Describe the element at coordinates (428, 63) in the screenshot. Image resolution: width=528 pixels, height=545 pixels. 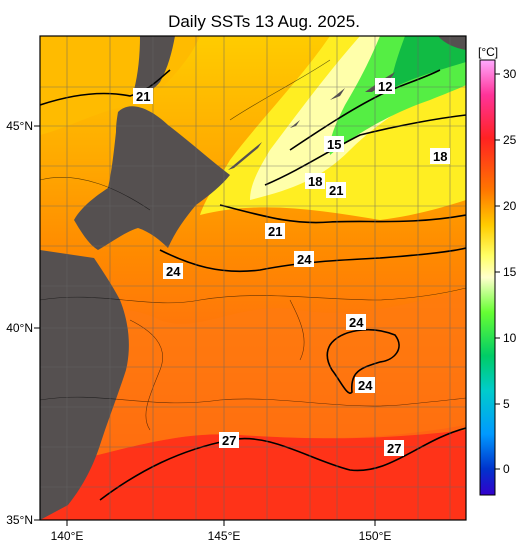
I see `coldest-zone` at that location.